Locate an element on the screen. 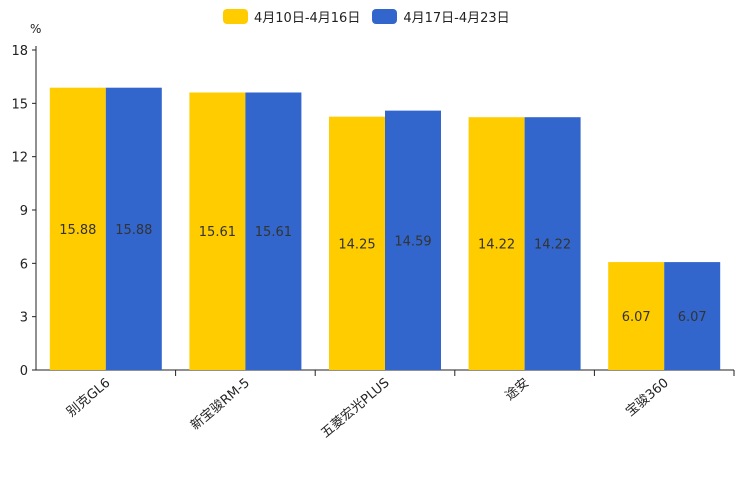 The width and height of the screenshot is (744, 496). data-label-2-5: 6.07 is located at coordinates (692, 317).